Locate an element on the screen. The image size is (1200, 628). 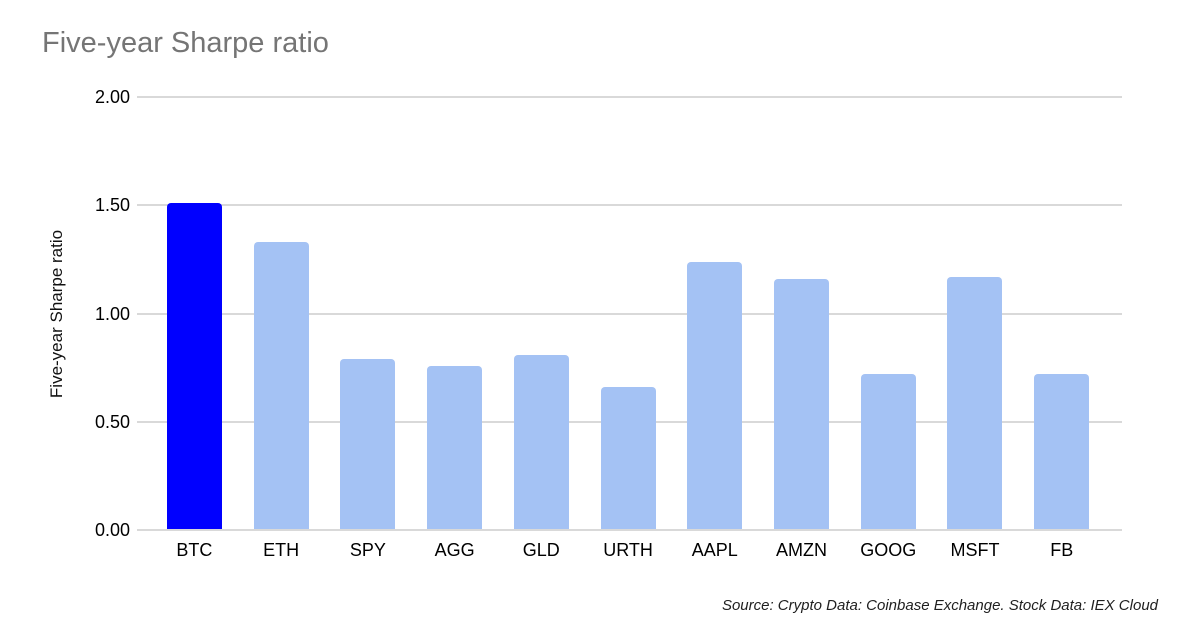
x-axis-labels: BTC ETH SPY AGG GLD URTH AAPL AMZN GOOG MSFT FB is located at coordinates (629, 550).